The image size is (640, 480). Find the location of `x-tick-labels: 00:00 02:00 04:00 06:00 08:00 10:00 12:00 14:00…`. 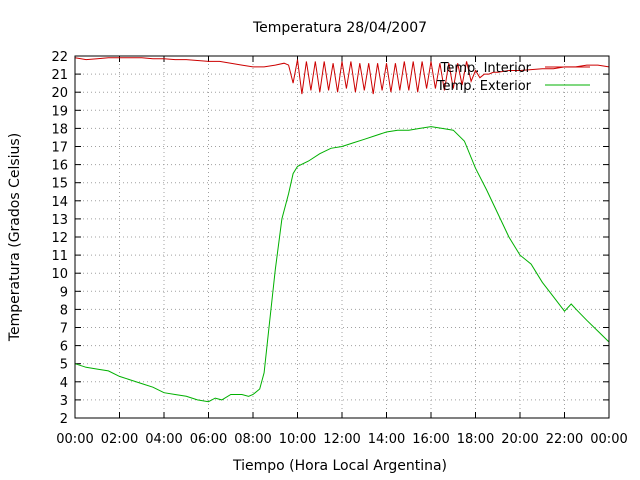

x-tick-labels: 00:00 02:00 04:00 06:00 08:00 10:00 12:00 14:00… is located at coordinates (341, 439).